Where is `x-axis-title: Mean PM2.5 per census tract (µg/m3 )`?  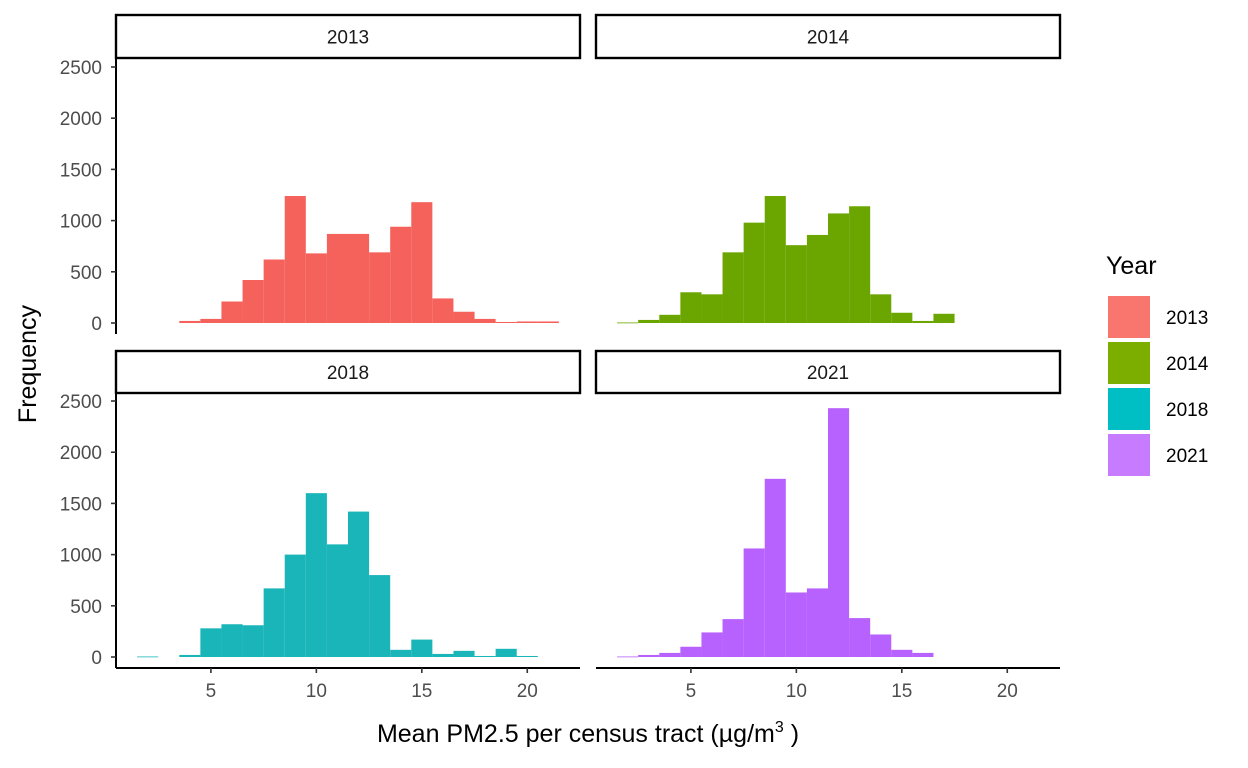 x-axis-title: Mean PM2.5 per census tract (µg/m3 ) is located at coordinates (588, 733).